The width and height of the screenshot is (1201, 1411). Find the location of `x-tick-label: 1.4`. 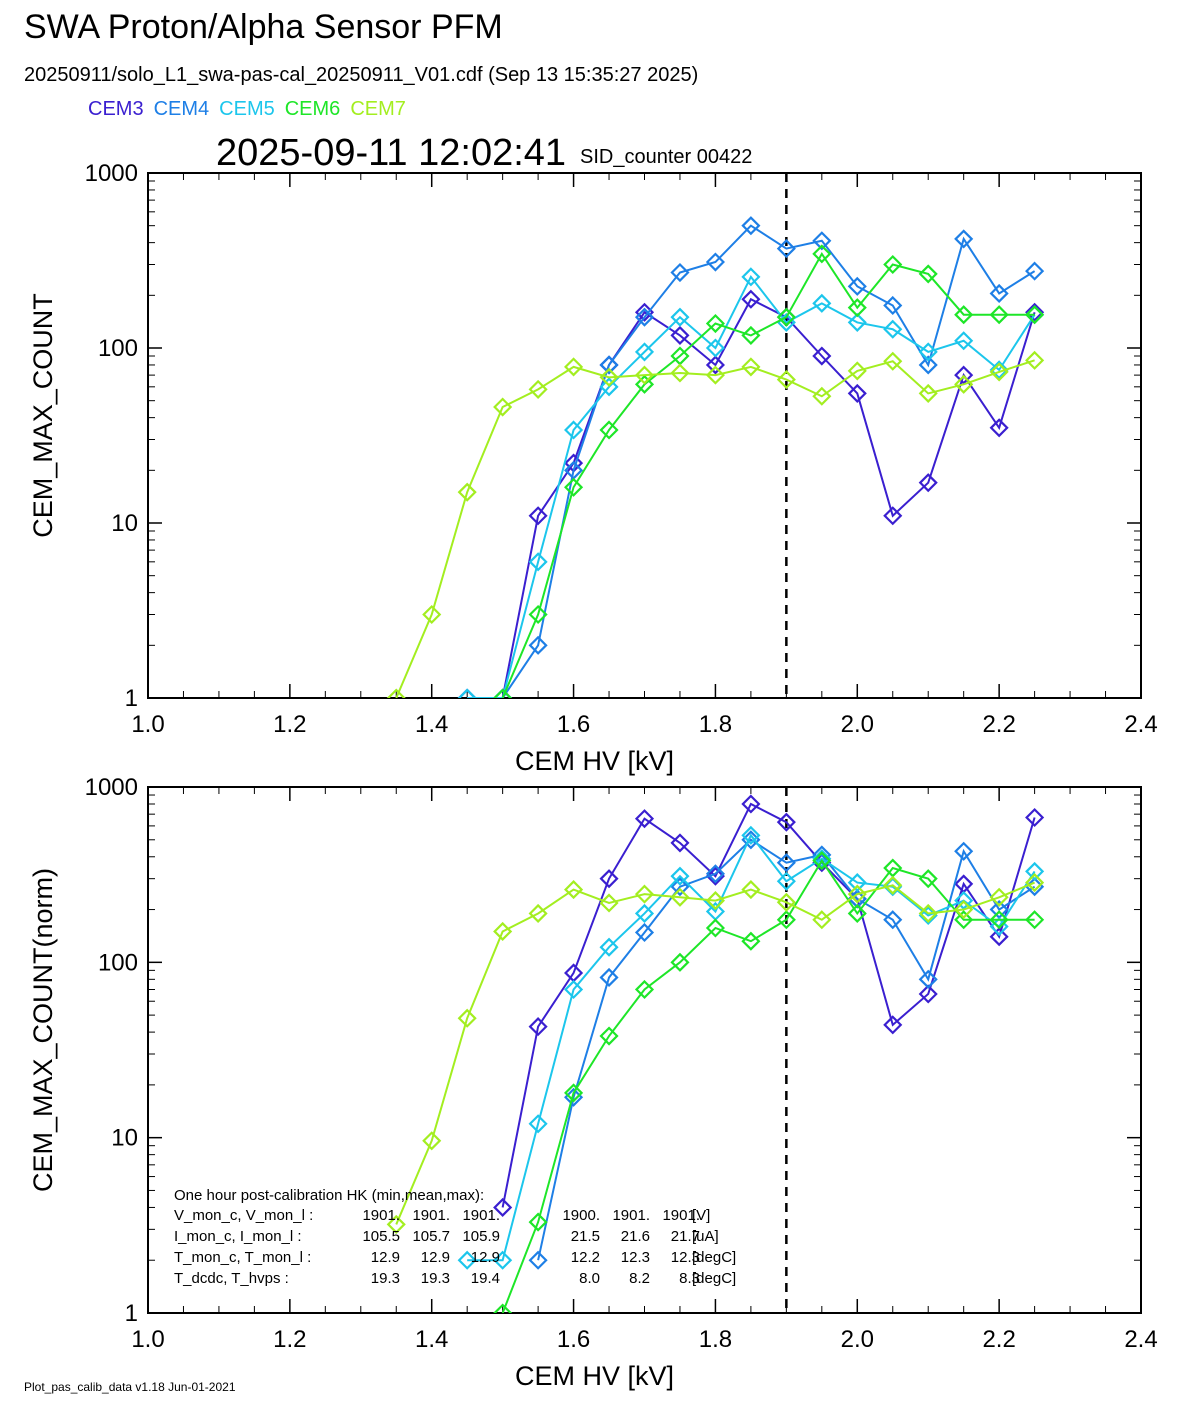

x-tick-label: 1.4 is located at coordinates (431, 1339).